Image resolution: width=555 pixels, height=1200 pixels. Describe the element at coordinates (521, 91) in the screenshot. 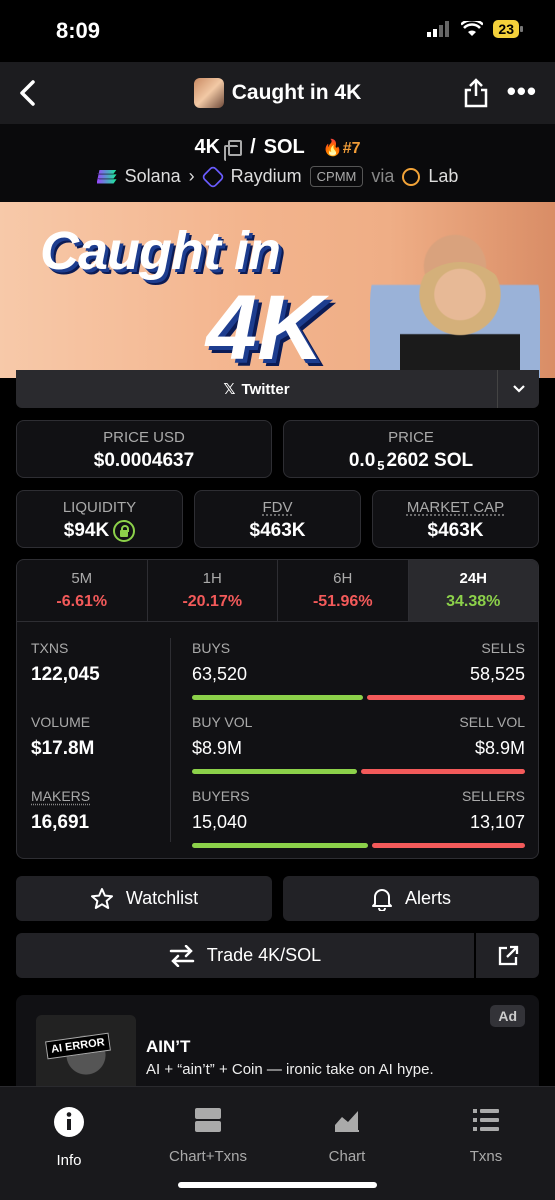

I see `more-options-icon: •••` at that location.